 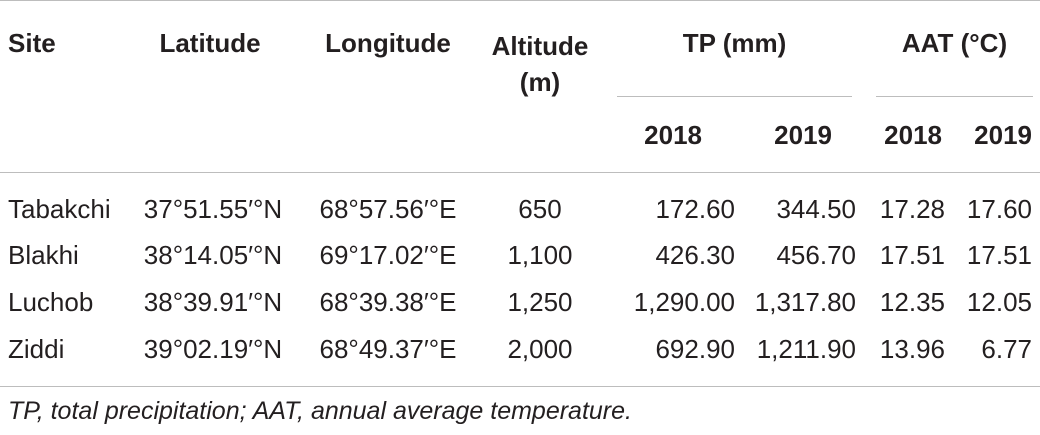 What do you see at coordinates (388, 255) in the screenshot?
I see `cell-longitude: 69°17.02′°E` at bounding box center [388, 255].